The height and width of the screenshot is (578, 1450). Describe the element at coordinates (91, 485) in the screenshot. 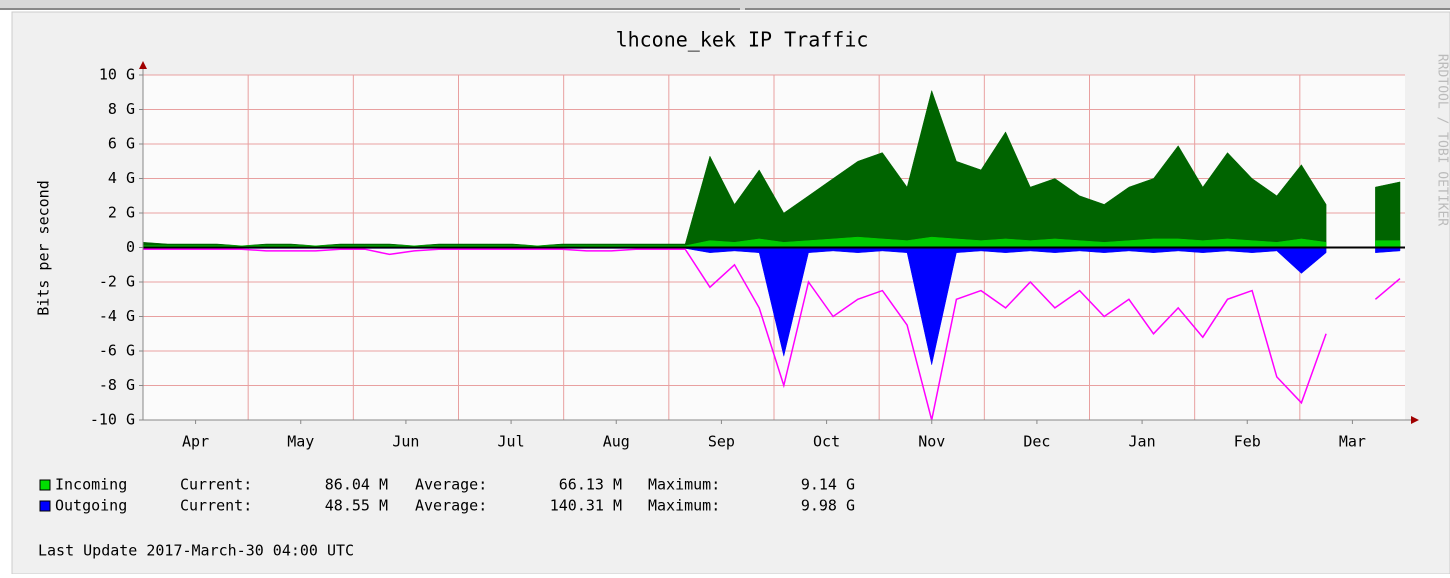

I see `legend-label: Incoming` at that location.